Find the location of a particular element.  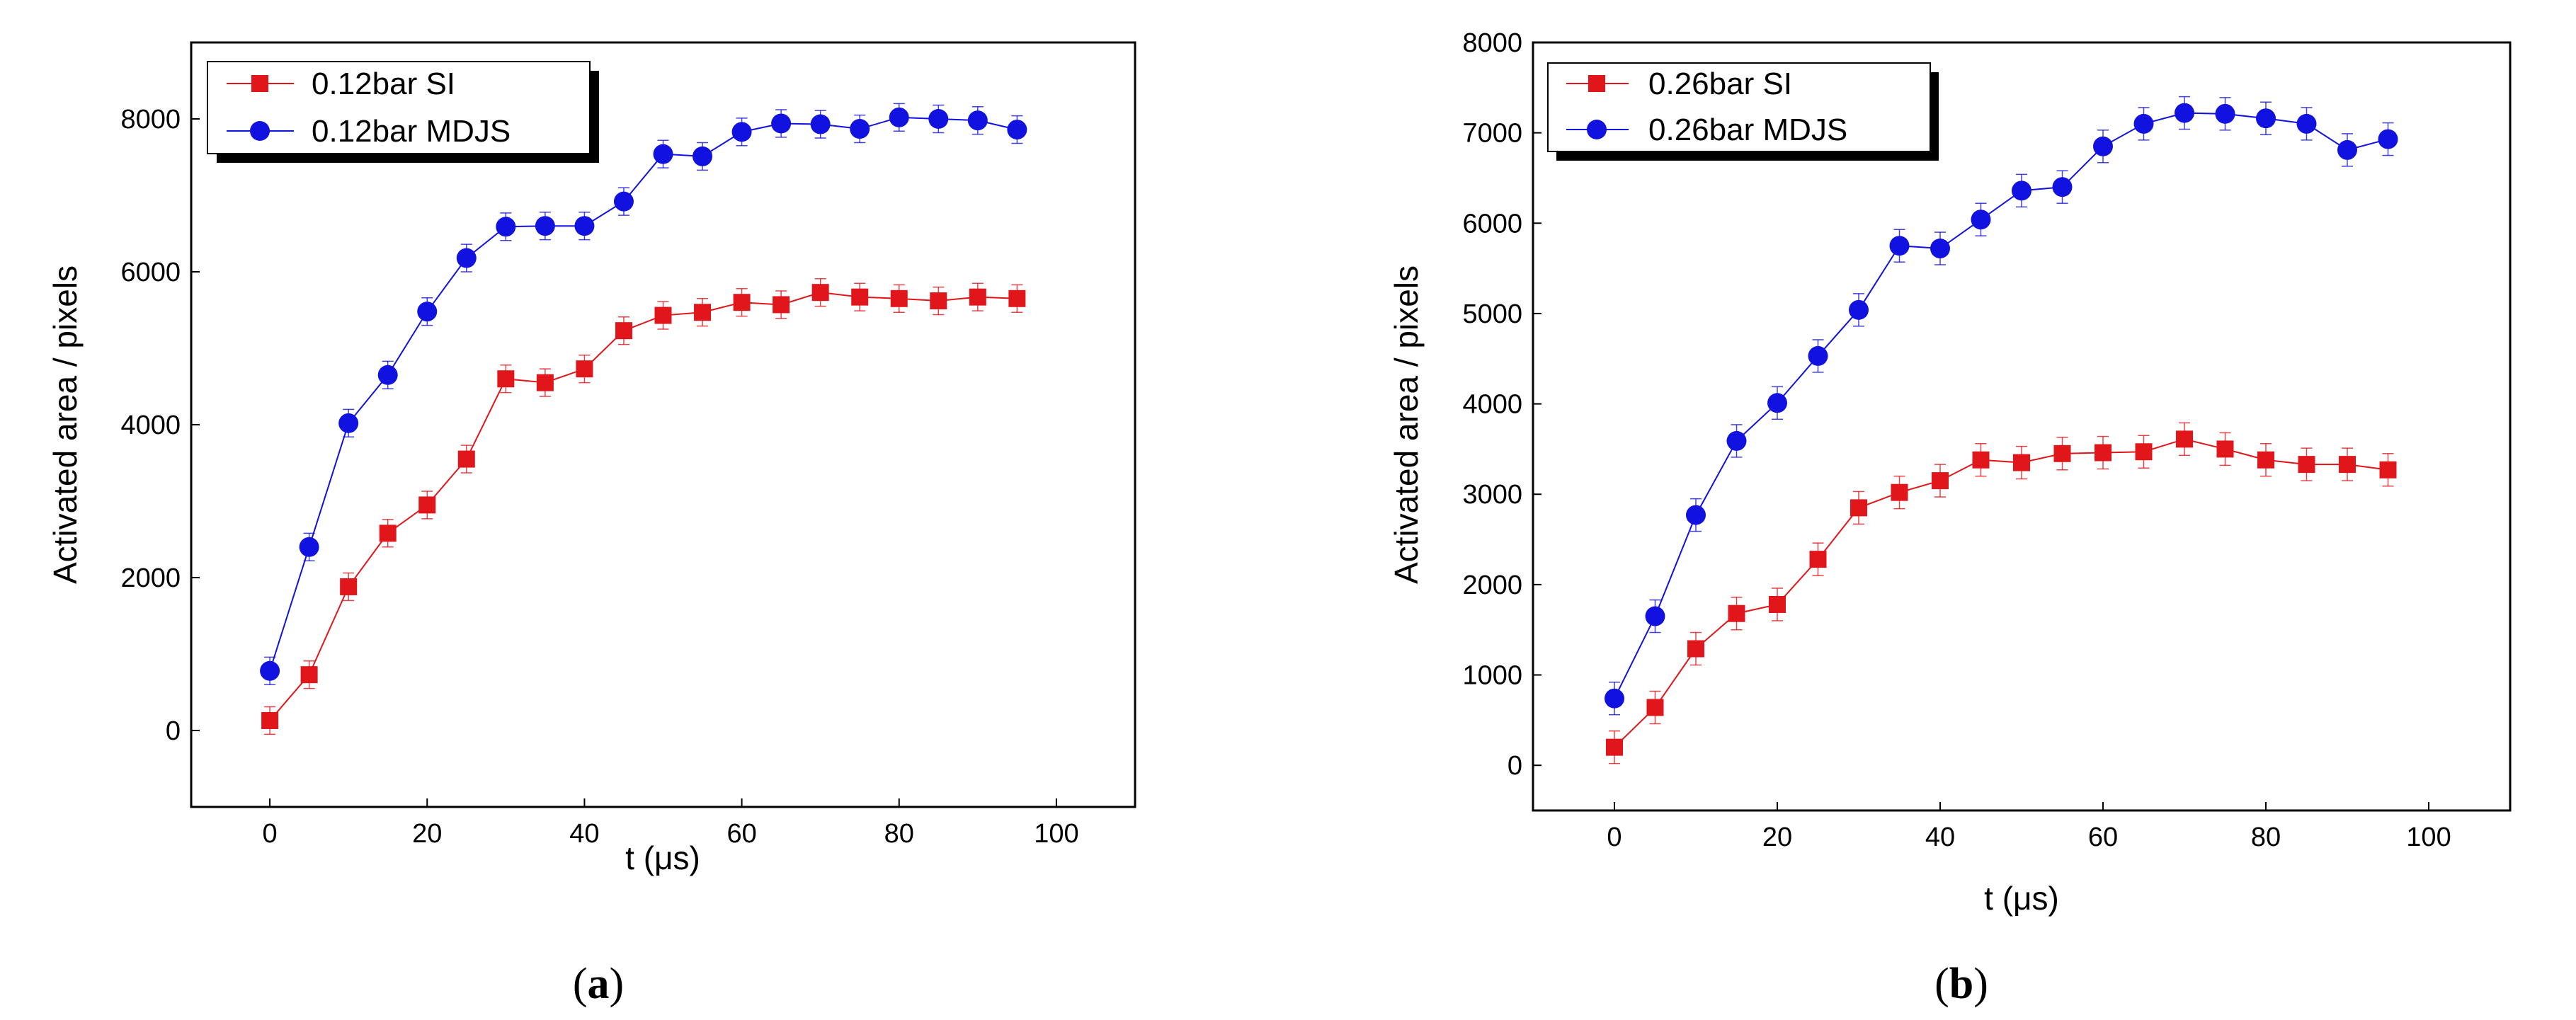

series-line is located at coordinates (643, 507).